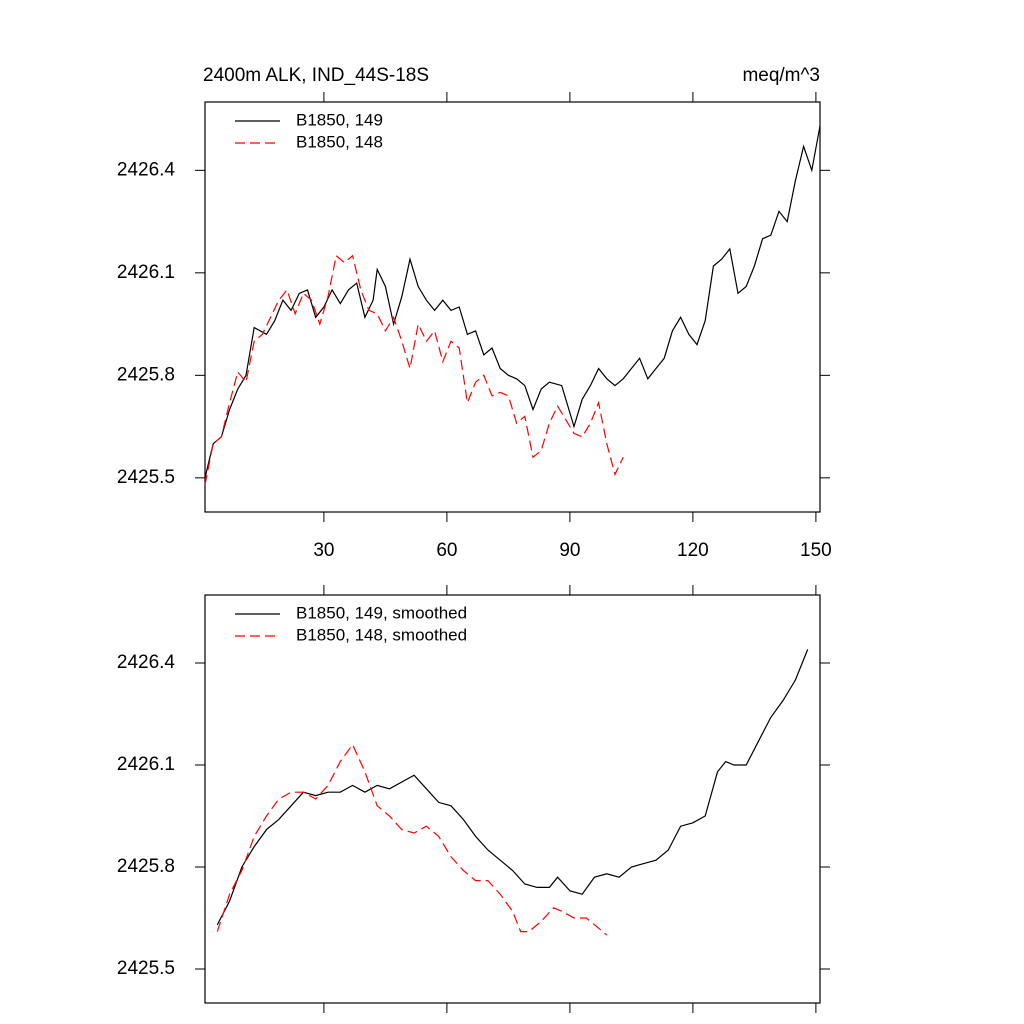 The height and width of the screenshot is (1024, 1024). What do you see at coordinates (323, 550) in the screenshot?
I see `x-tick-label: 30` at bounding box center [323, 550].